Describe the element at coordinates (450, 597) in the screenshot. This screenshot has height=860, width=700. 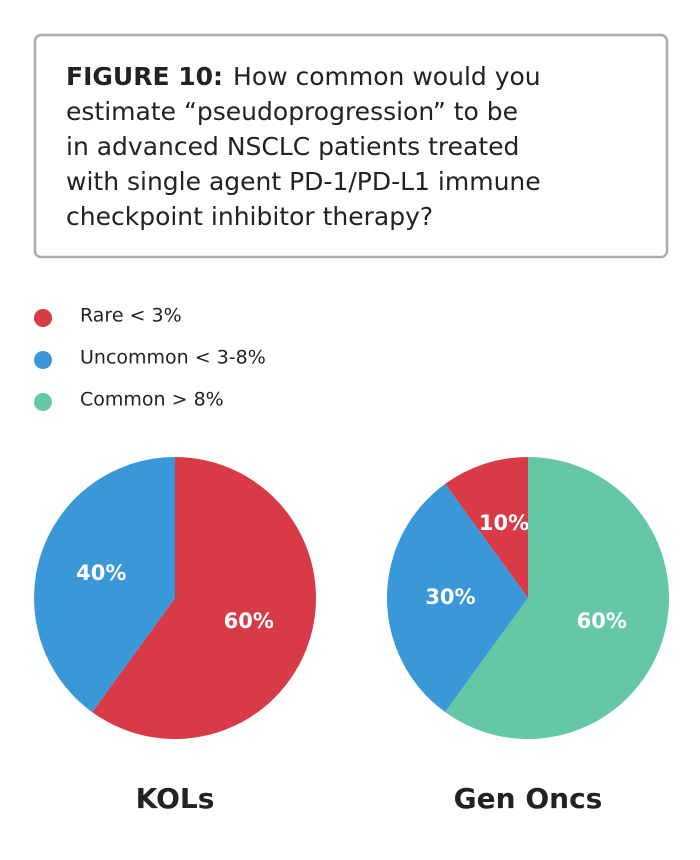
I see `data-label: 30%` at that location.